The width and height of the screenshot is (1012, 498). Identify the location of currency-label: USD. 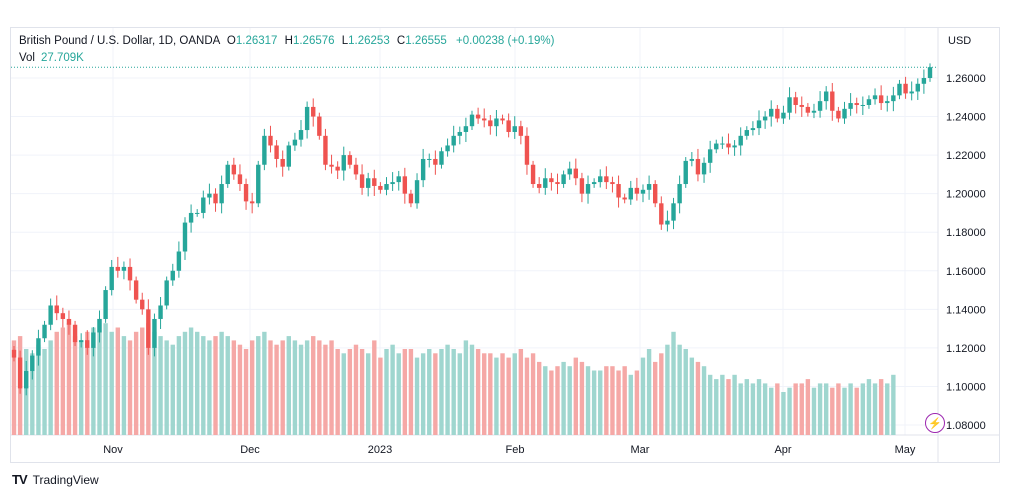
(960, 41).